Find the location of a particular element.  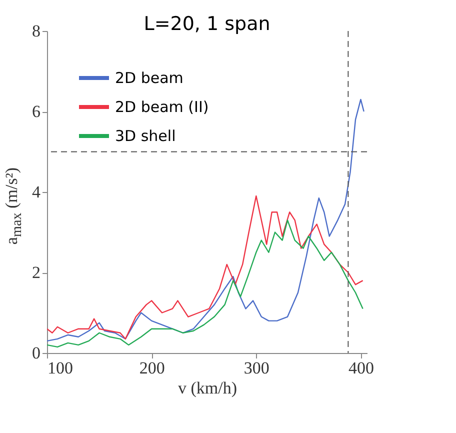

legend-label: 2D beam (II) is located at coordinates (162, 107).